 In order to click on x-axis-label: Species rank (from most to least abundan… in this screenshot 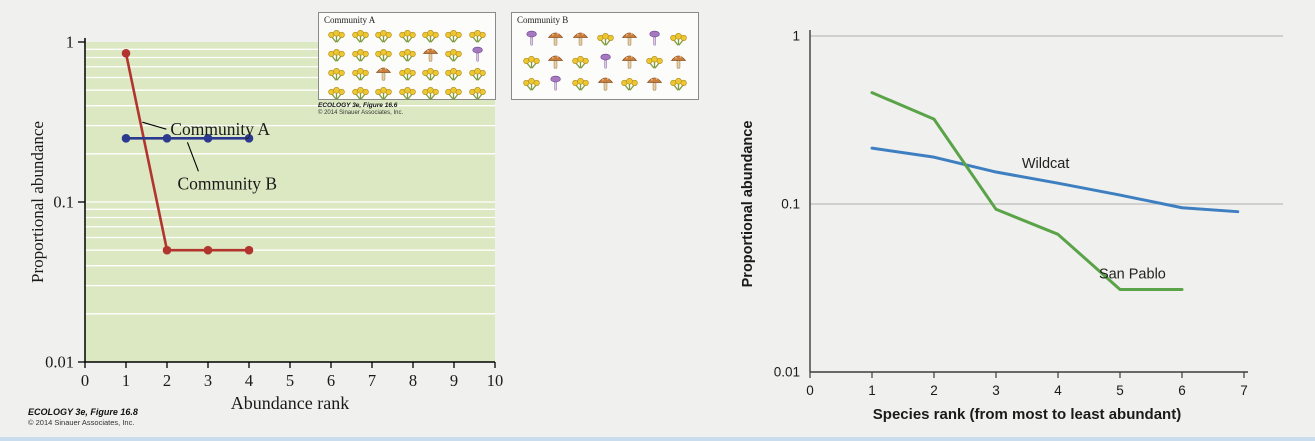, I will do `click(1027, 414)`.